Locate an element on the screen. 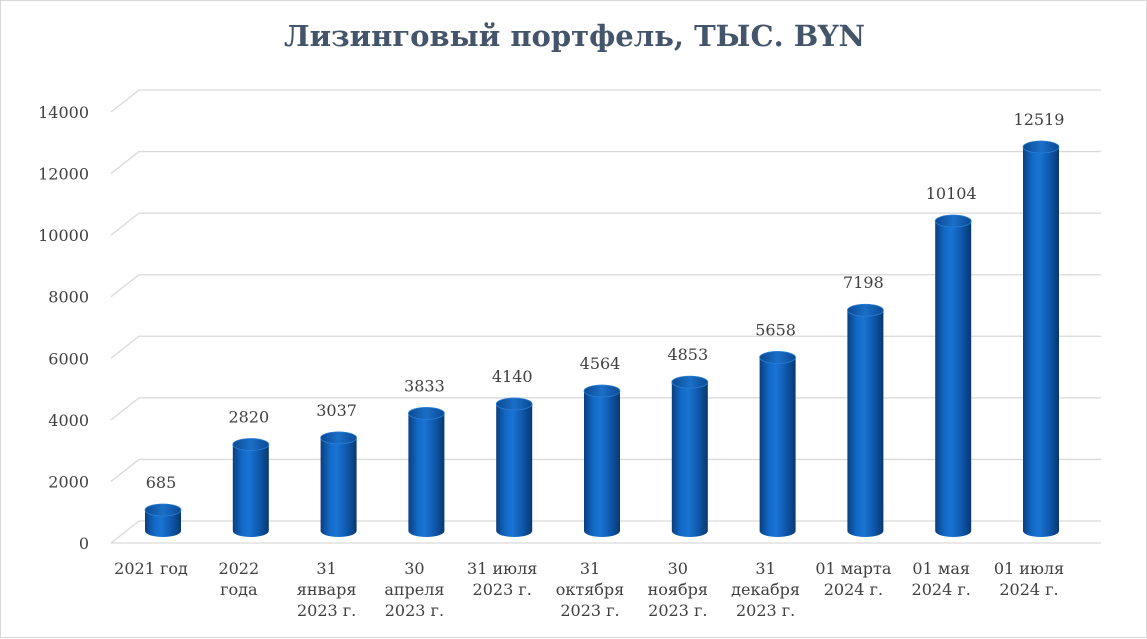 The width and height of the screenshot is (1147, 639). y-tick-label: 14000 is located at coordinates (63, 112).